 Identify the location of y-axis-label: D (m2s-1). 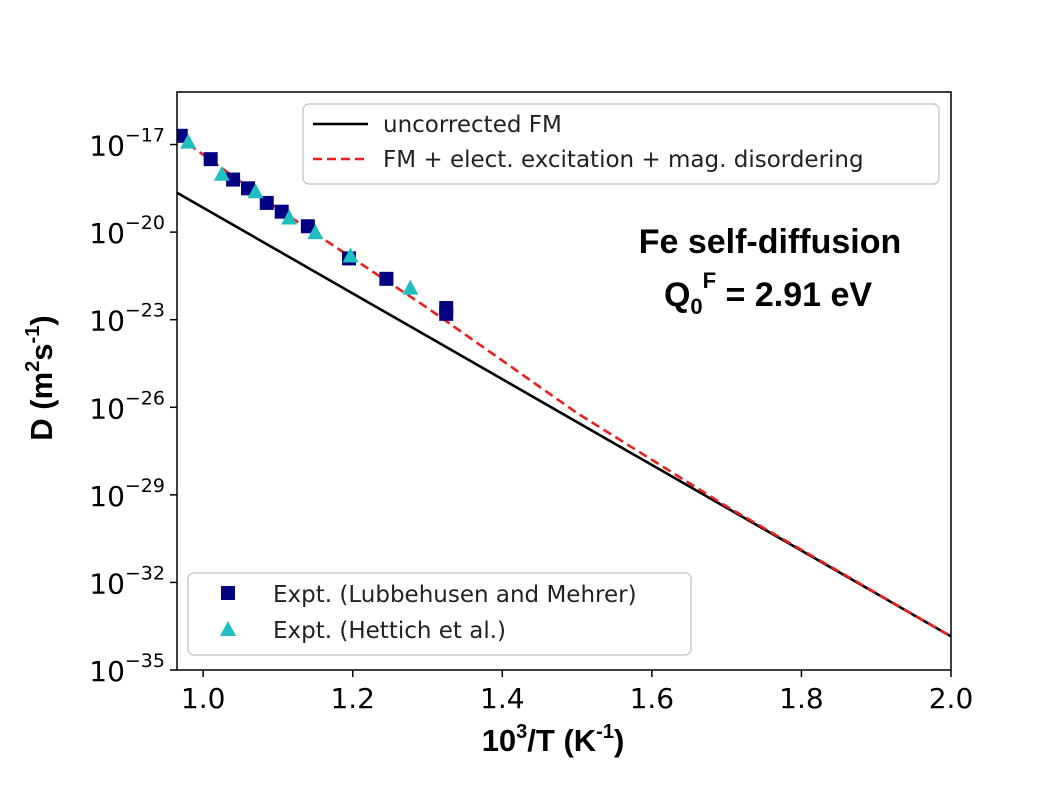
(40, 377).